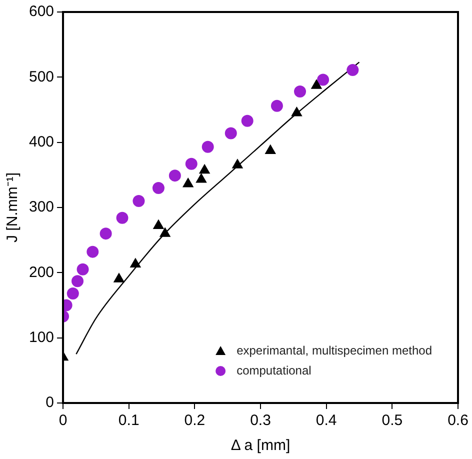  I want to click on x-tick-label: 0, so click(63, 421).